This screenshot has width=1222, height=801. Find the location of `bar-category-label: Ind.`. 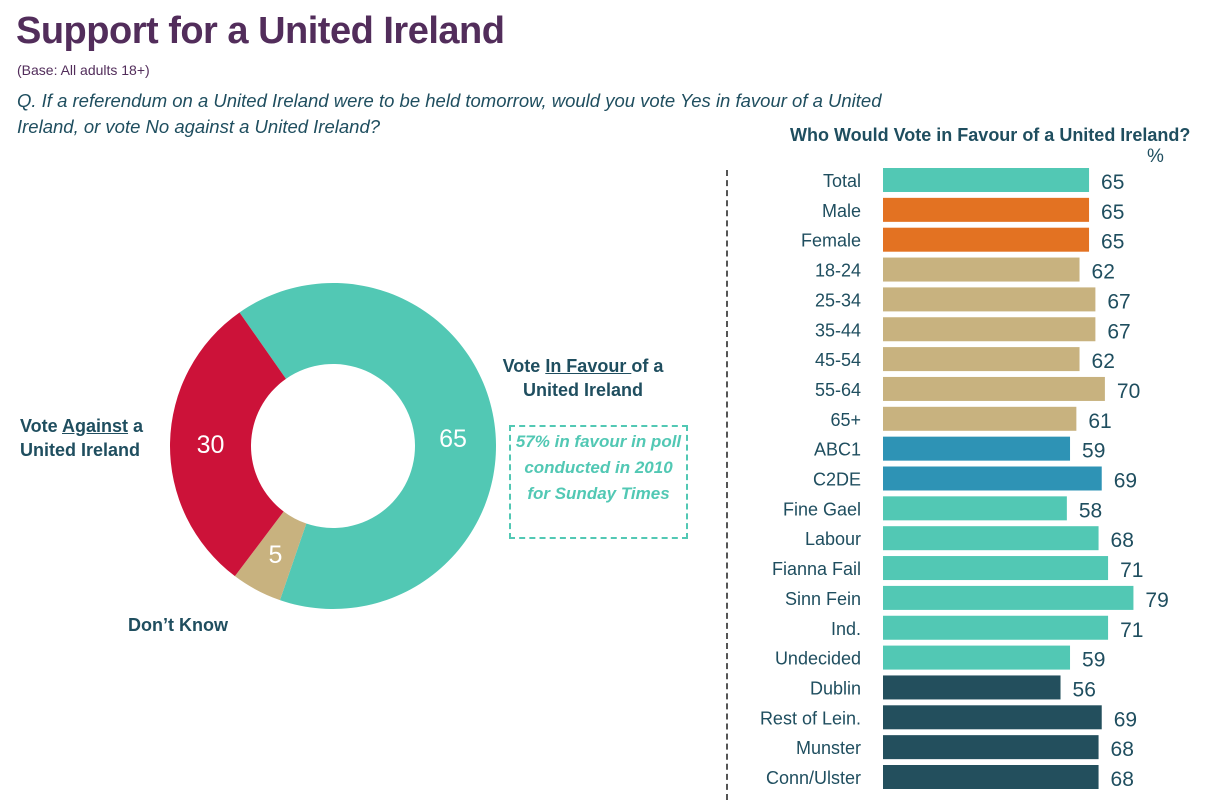

bar-category-label: Ind. is located at coordinates (846, 629).